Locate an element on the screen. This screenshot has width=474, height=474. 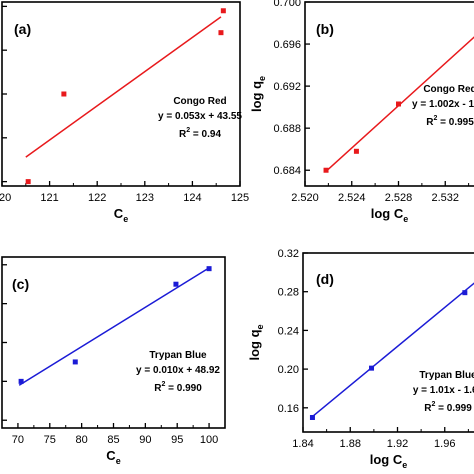
x-tick-label: 2.520 is located at coordinates (305, 198).